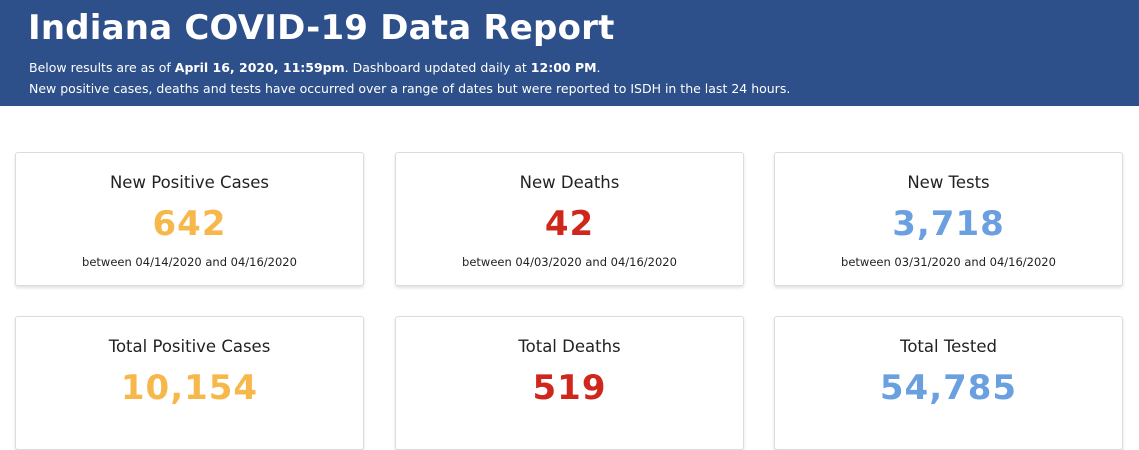 This screenshot has width=1139, height=450. I want to click on card-date-range: between 04/03/2020 and 04/16/2020, so click(569, 262).